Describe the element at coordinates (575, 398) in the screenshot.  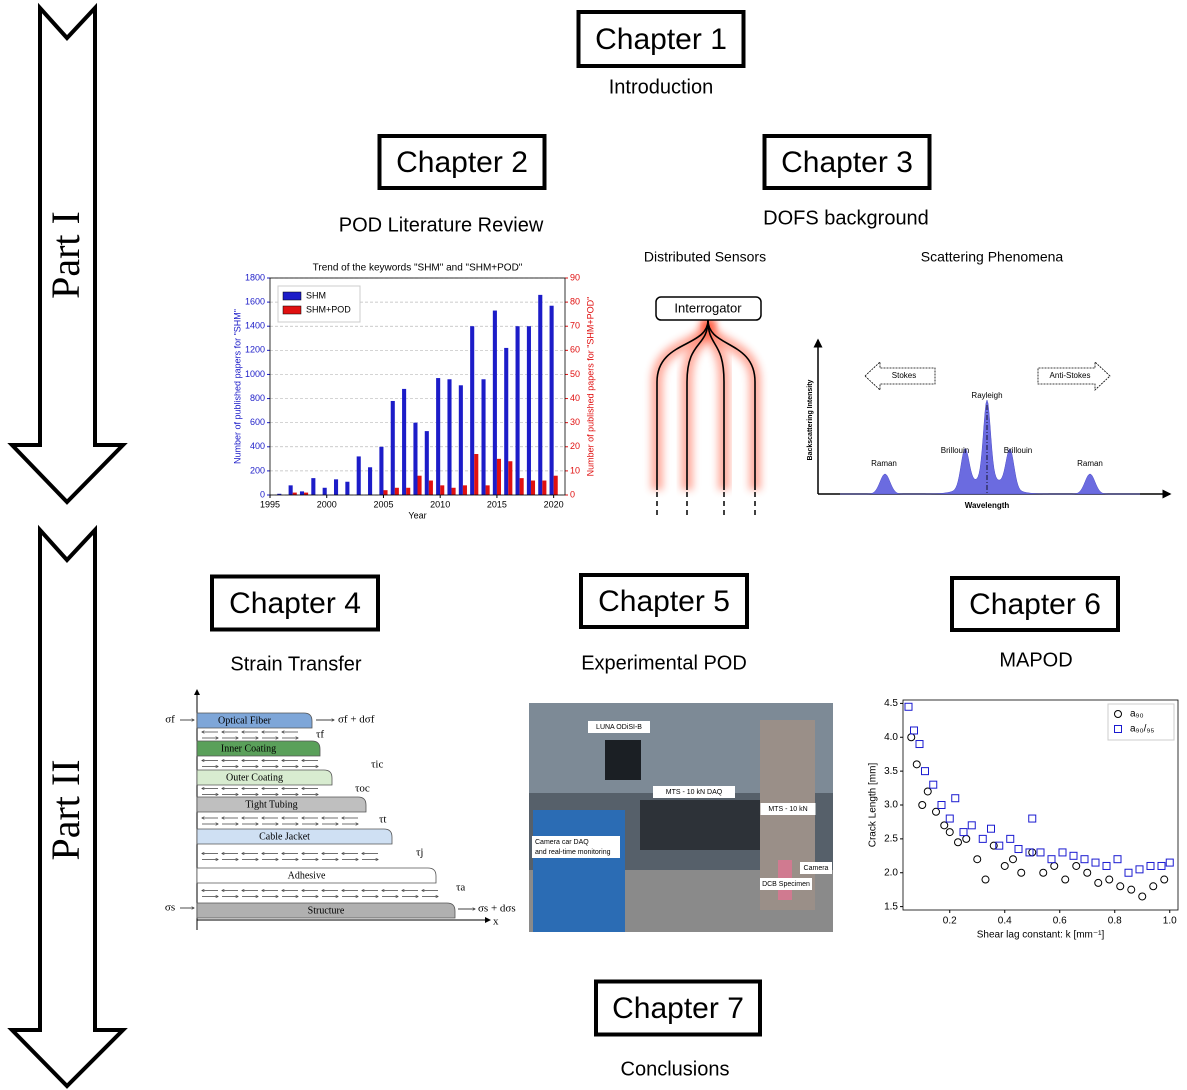
I see `y2-tick-label: 40` at that location.